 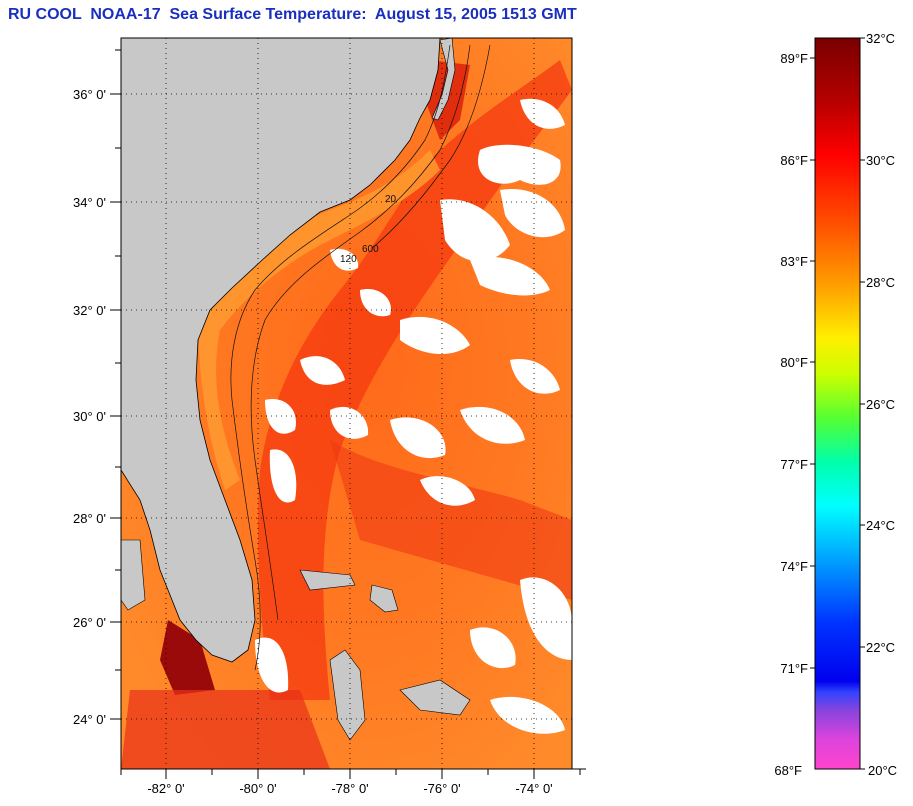 What do you see at coordinates (794, 58) in the screenshot?
I see `colorbar-f-label: 89°F` at bounding box center [794, 58].